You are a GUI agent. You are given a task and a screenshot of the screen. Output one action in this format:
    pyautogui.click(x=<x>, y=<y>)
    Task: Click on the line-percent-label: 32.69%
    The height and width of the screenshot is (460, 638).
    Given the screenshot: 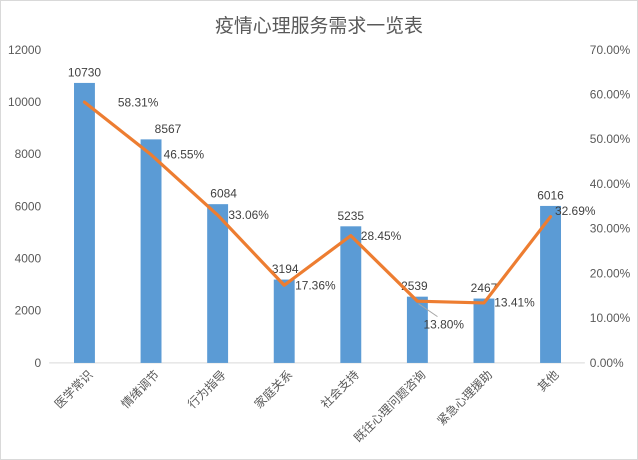 What is the action you would take?
    pyautogui.click(x=575, y=211)
    